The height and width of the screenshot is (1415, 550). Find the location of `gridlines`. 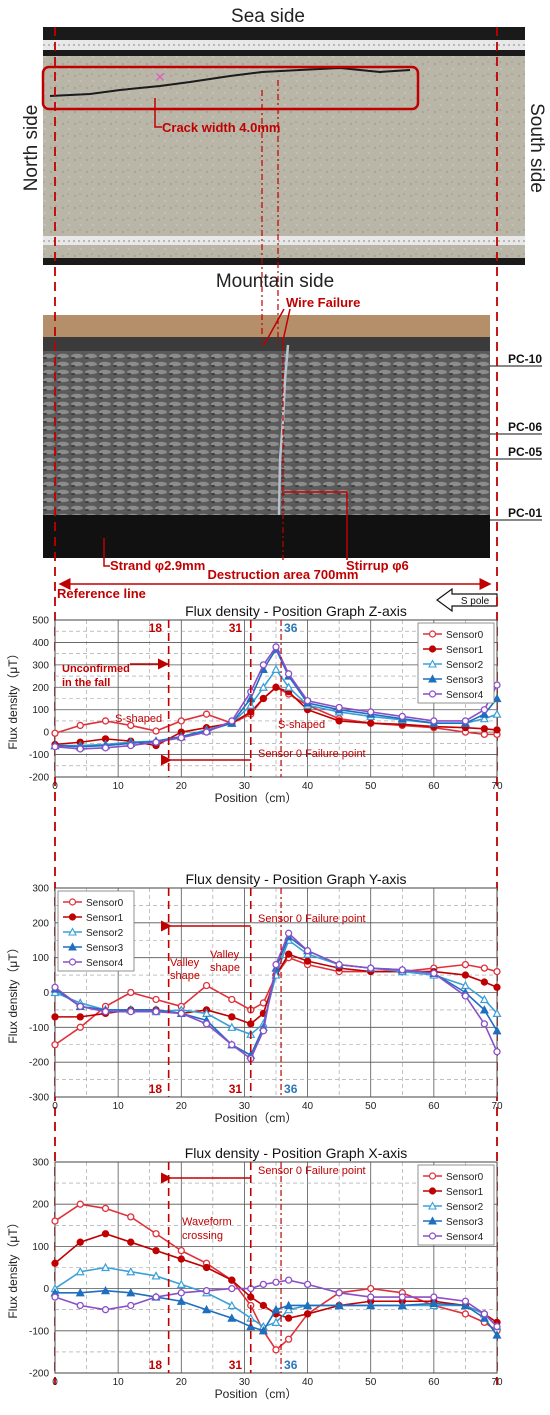

gridlines is located at coordinates (276, 1267).